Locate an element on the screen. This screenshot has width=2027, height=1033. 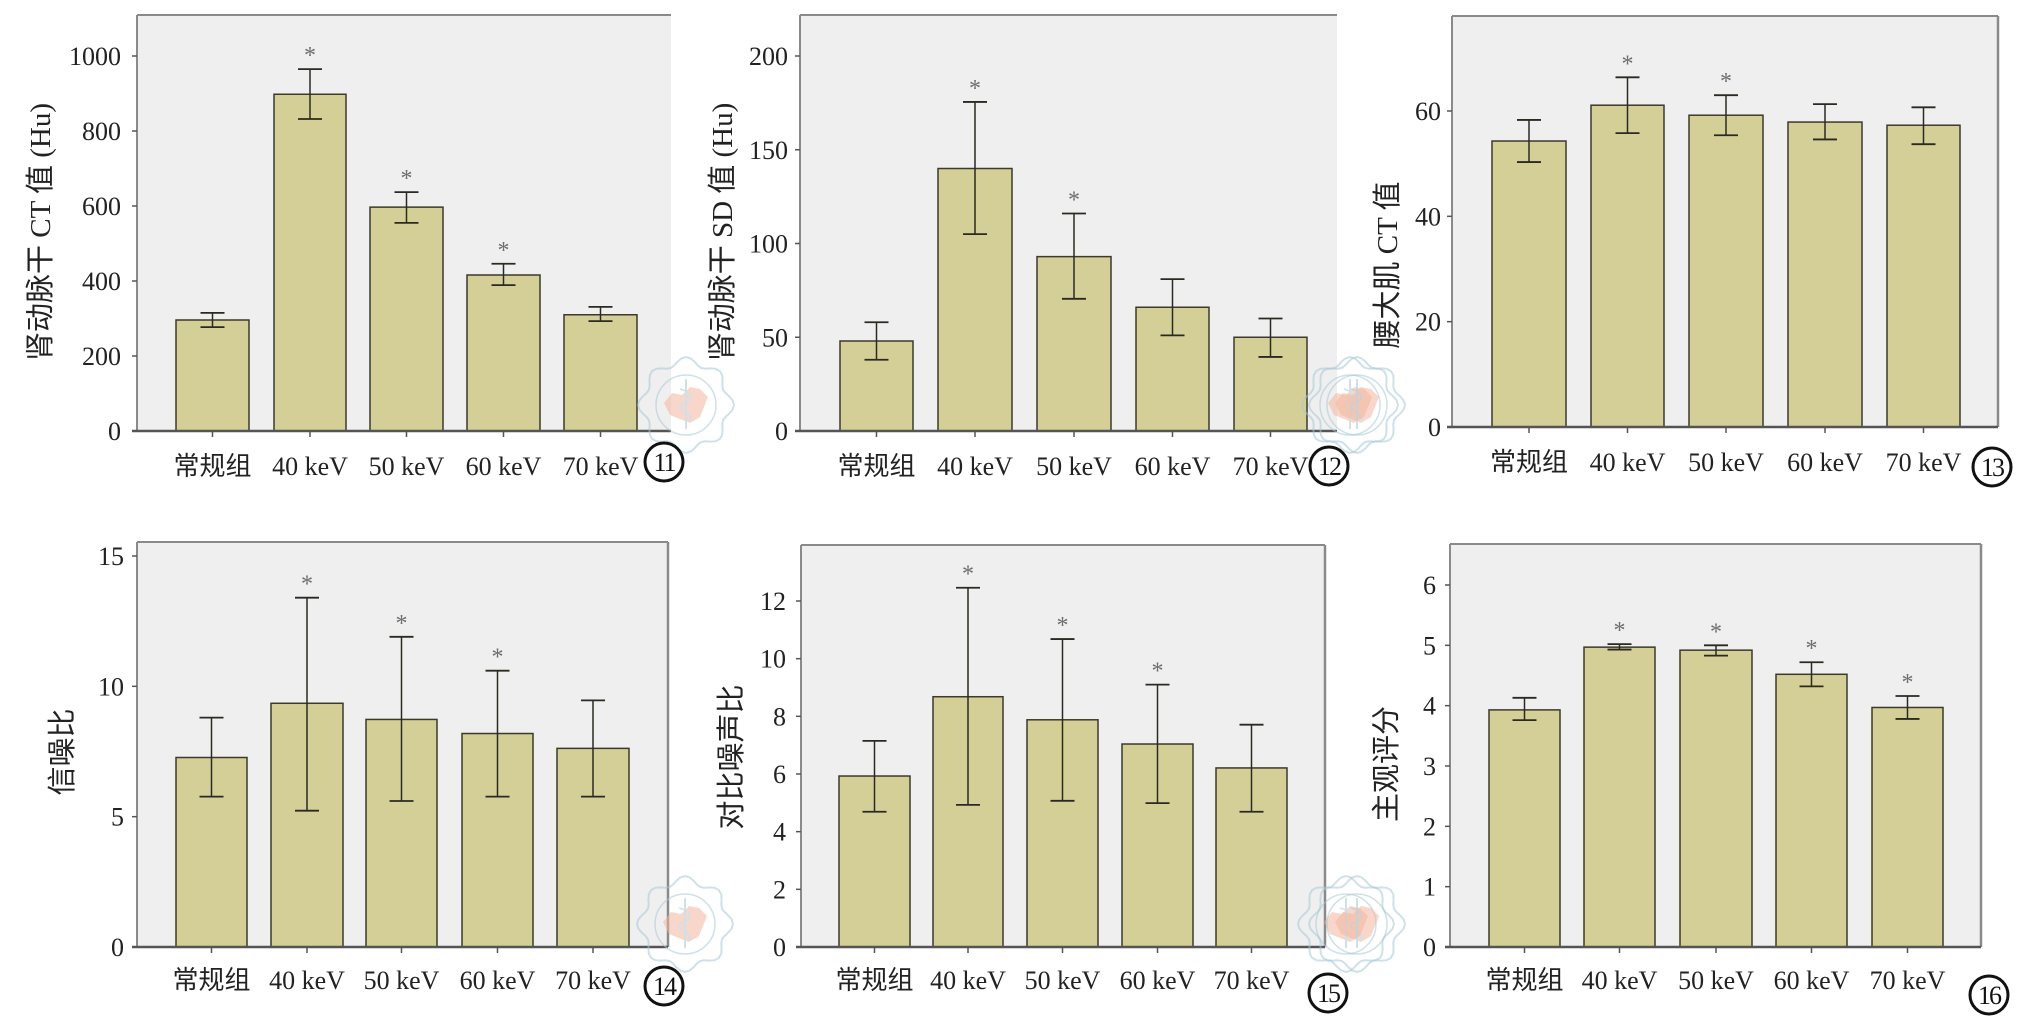
panel-number-label: 12 is located at coordinates (1329, 466).